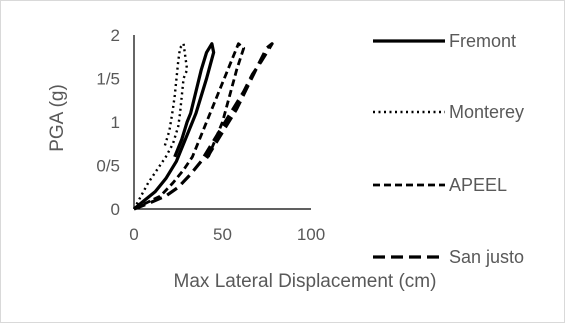 This screenshot has width=566, height=324. I want to click on y-tick-label: 1/5, so click(108, 79).